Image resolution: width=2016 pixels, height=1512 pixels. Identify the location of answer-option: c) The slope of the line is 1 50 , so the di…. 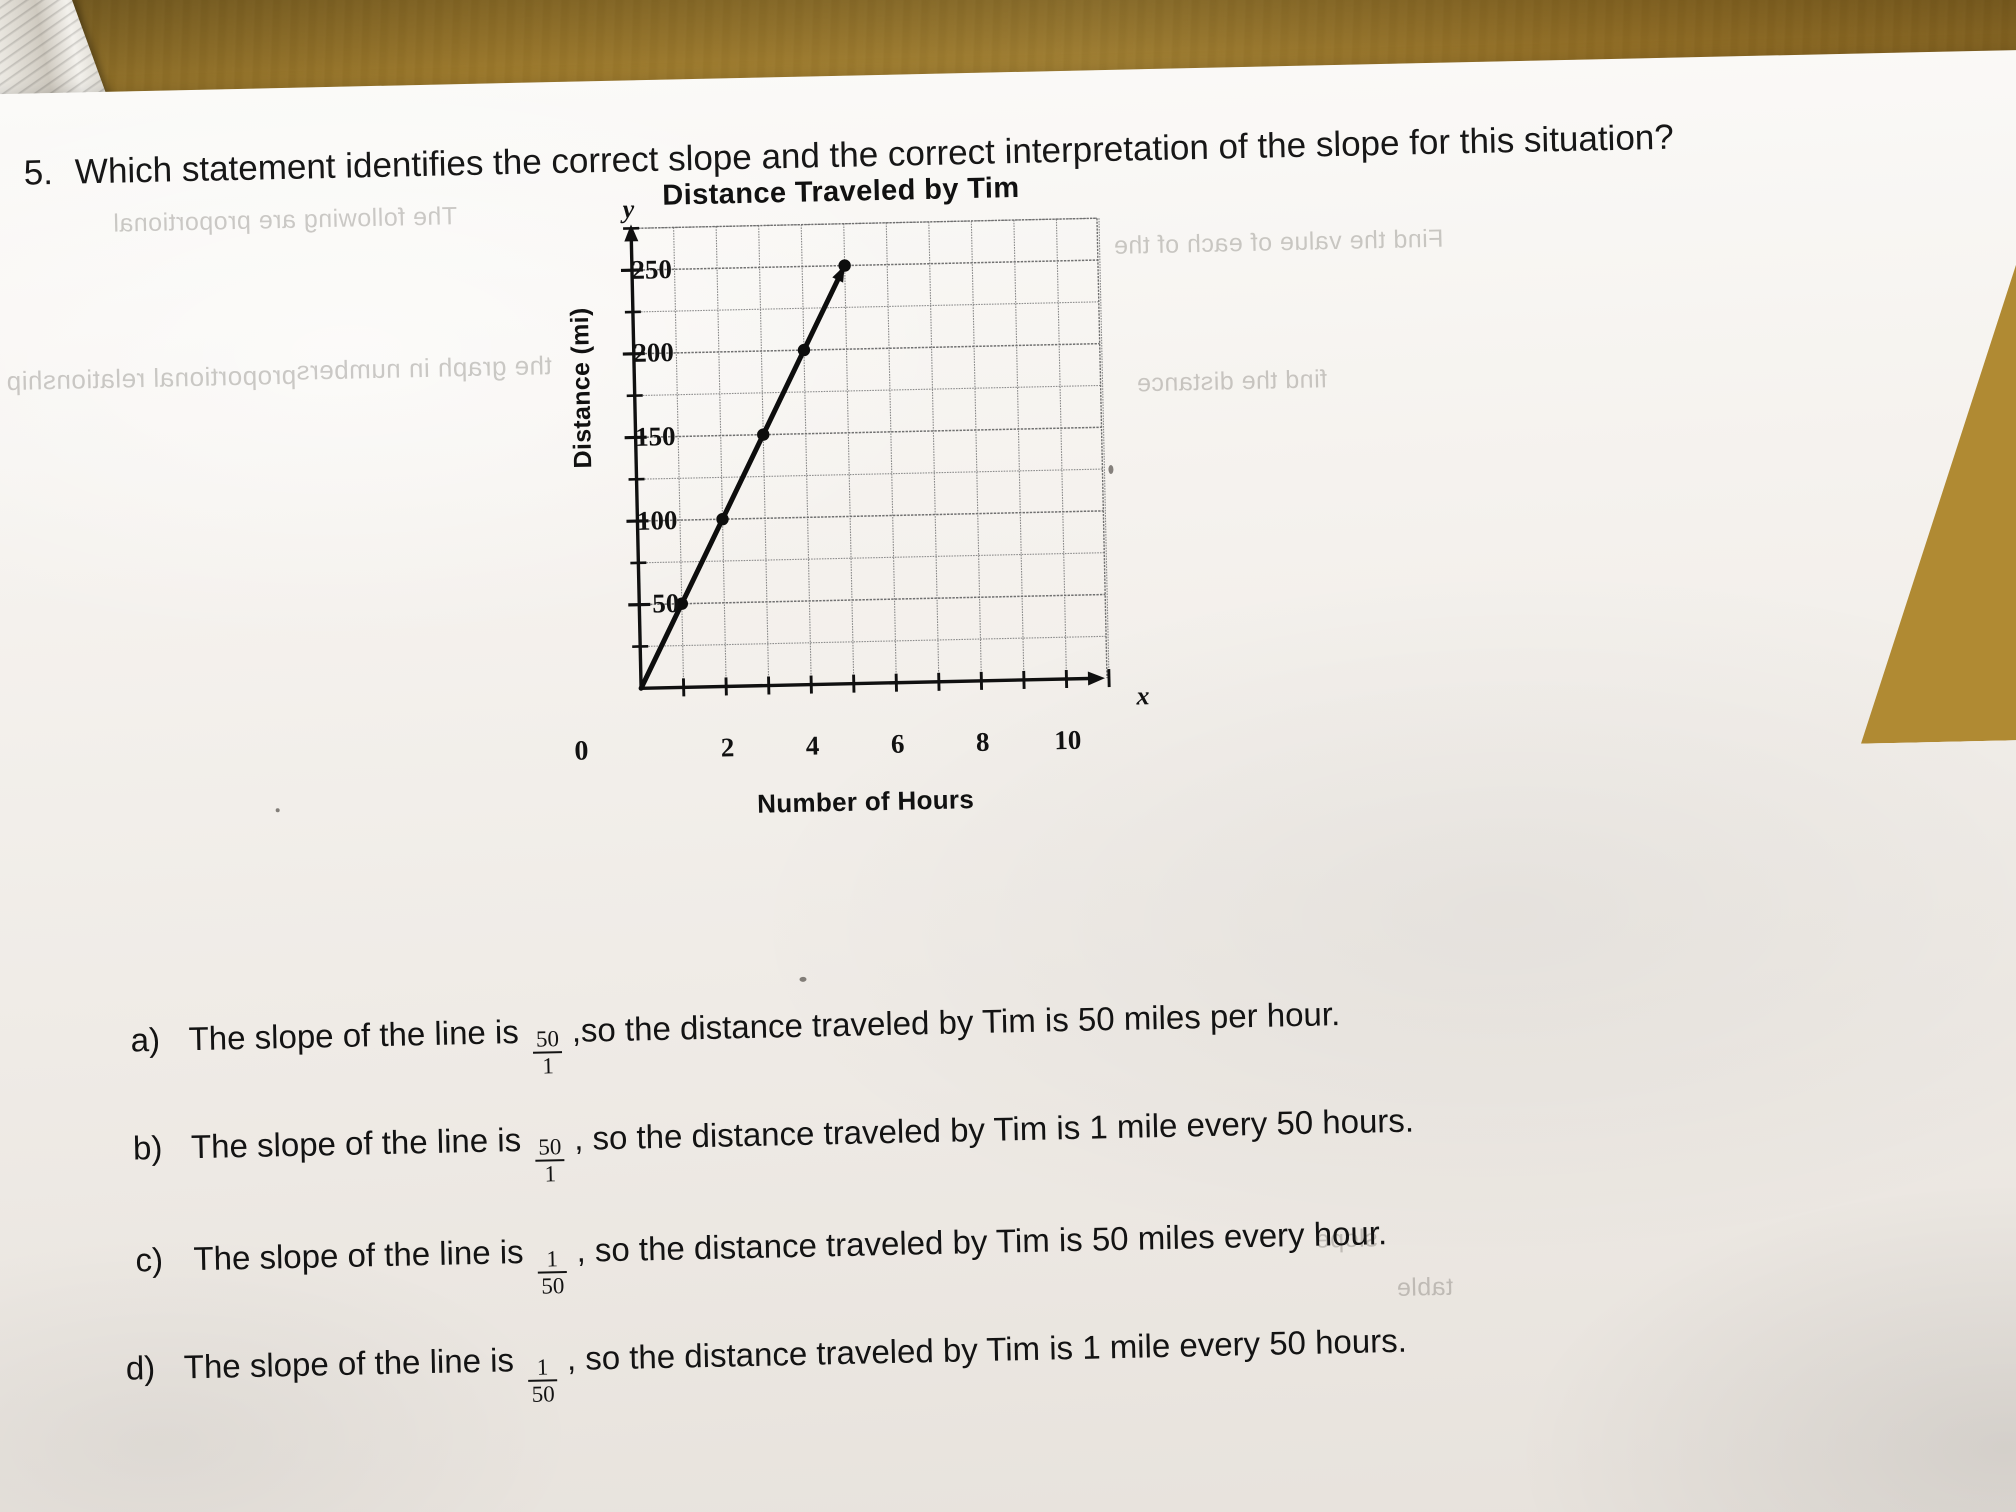
(761, 1258).